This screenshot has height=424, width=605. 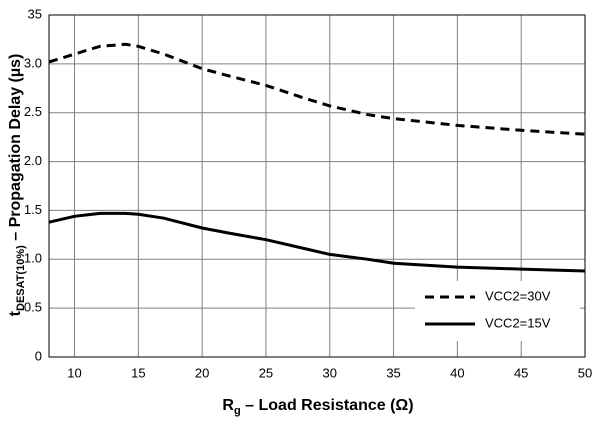 I want to click on x-axis-label: Rg – Load Resistance (Ω), so click(x=317, y=407).